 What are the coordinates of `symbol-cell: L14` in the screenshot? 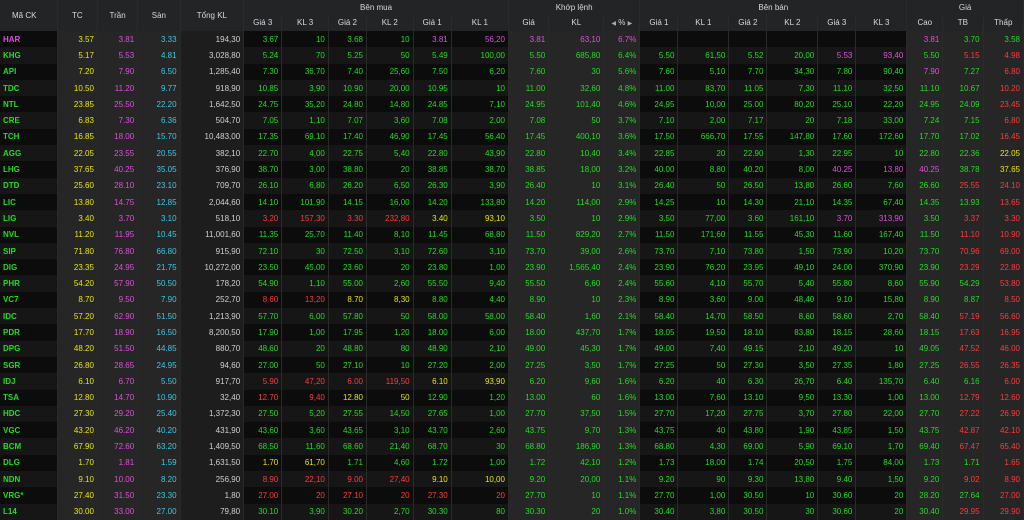 It's located at (29, 511).